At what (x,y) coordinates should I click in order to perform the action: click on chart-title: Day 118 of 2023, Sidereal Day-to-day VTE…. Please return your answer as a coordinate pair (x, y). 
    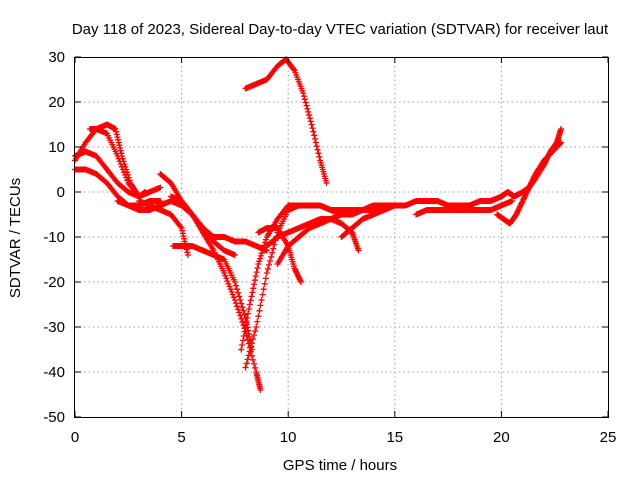
    Looking at the image, I should click on (340, 29).